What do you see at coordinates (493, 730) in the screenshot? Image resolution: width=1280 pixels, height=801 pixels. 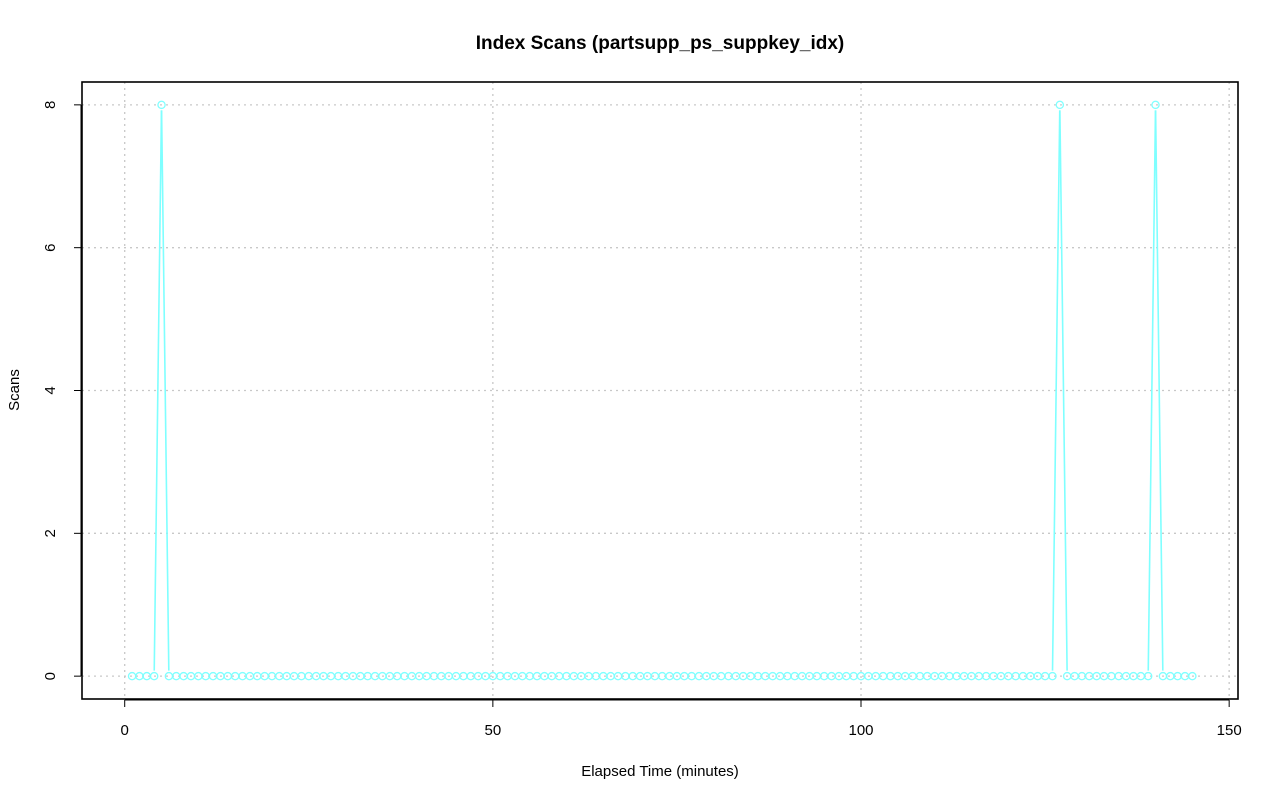 I see `x-tick-label: 50` at bounding box center [493, 730].